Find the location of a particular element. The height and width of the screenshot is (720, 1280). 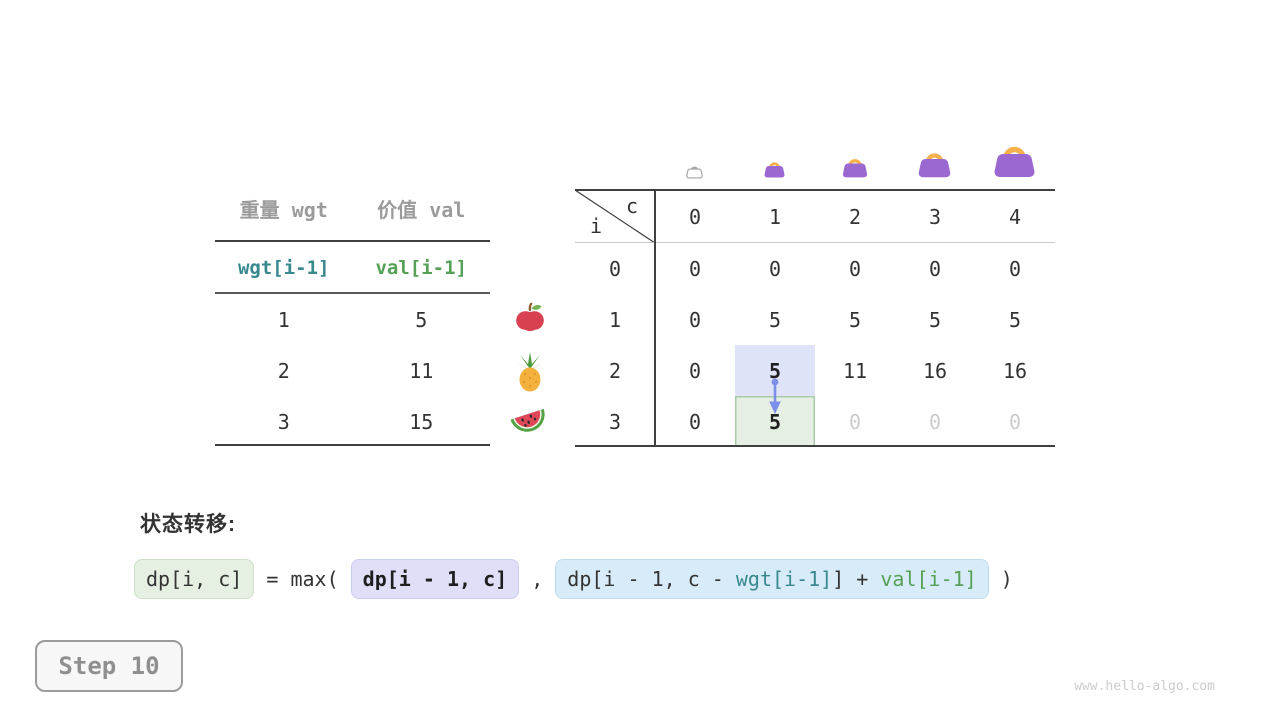

formula-max-open: max( is located at coordinates (320, 579).